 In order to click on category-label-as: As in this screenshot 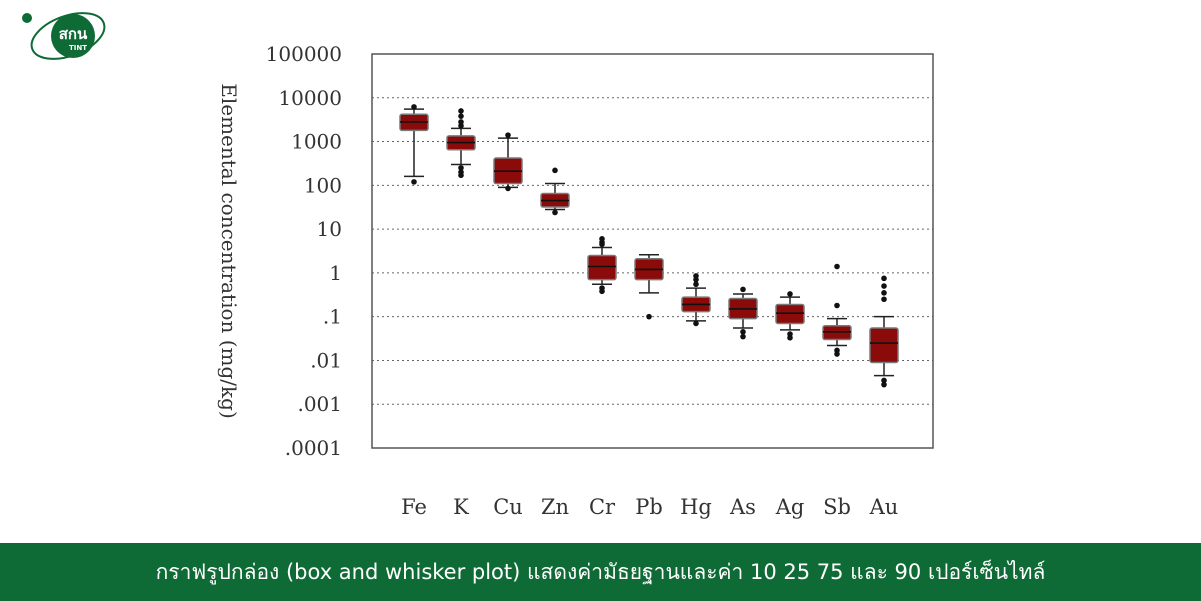, I will do `click(742, 507)`.